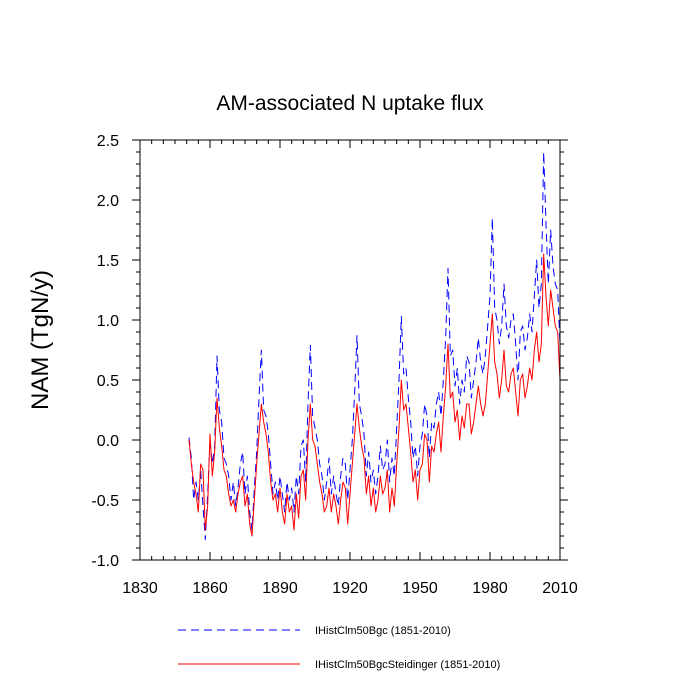 Image resolution: width=700 pixels, height=700 pixels. What do you see at coordinates (108, 441) in the screenshot?
I see `y-tick-label: 0.0` at bounding box center [108, 441].